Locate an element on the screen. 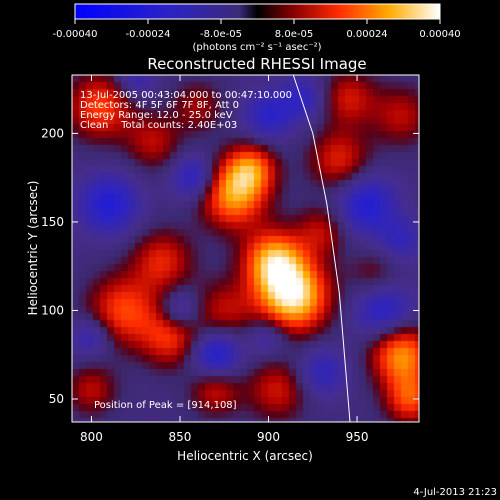 The height and width of the screenshot is (500, 500). peak-position-label: Position of Peak = [914,108] is located at coordinates (165, 405).